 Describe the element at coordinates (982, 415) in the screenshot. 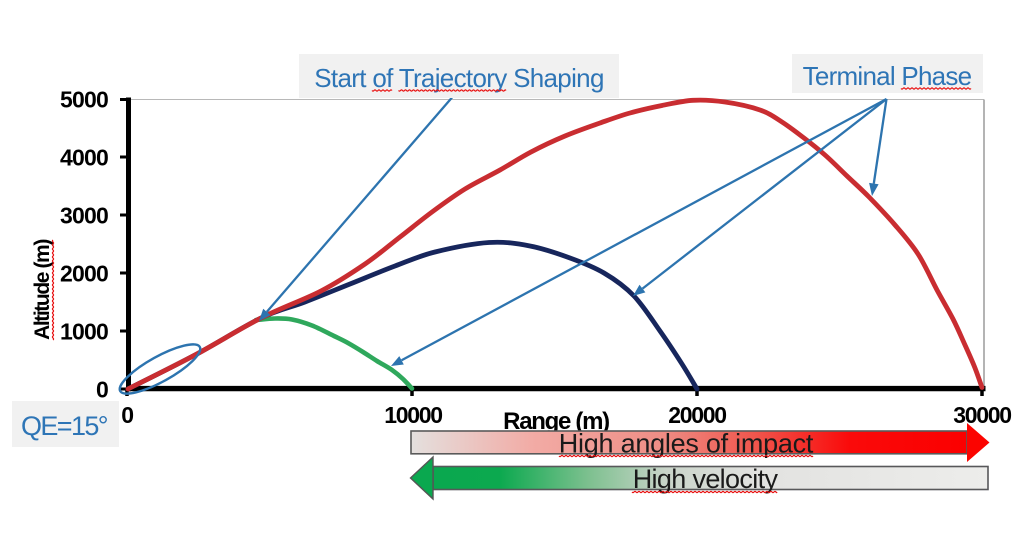

I see `svg-text: 30000` at that location.